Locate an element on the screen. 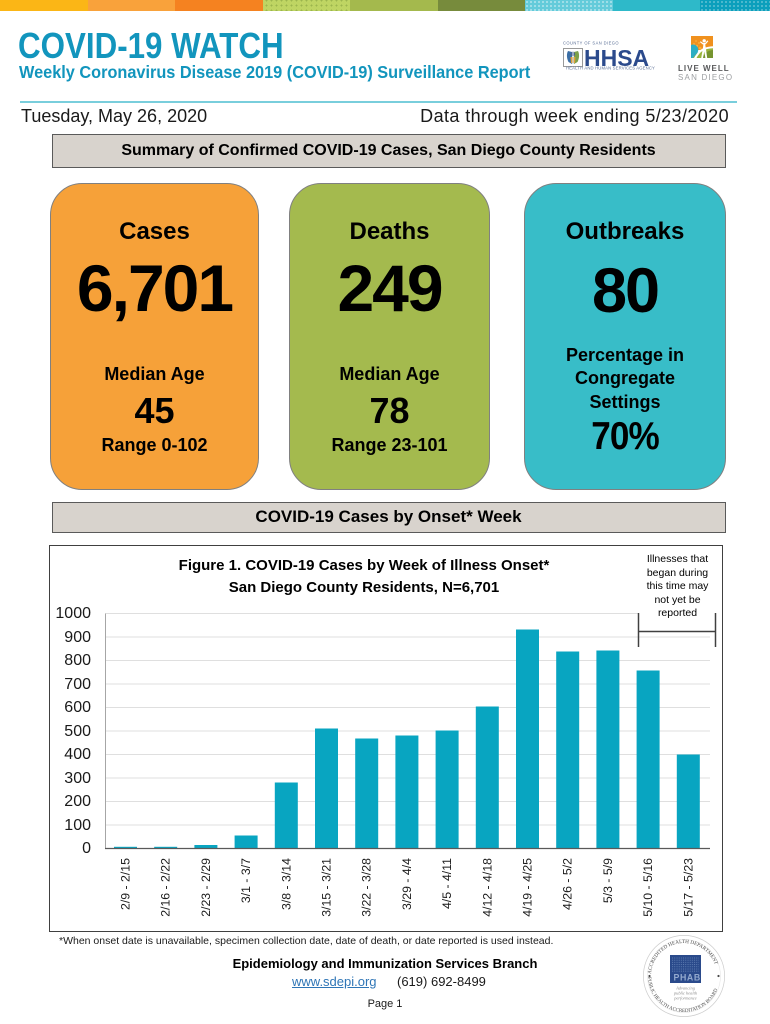 The image size is (770, 1024). svg-text: 4/26 - 5/2 is located at coordinates (568, 884).